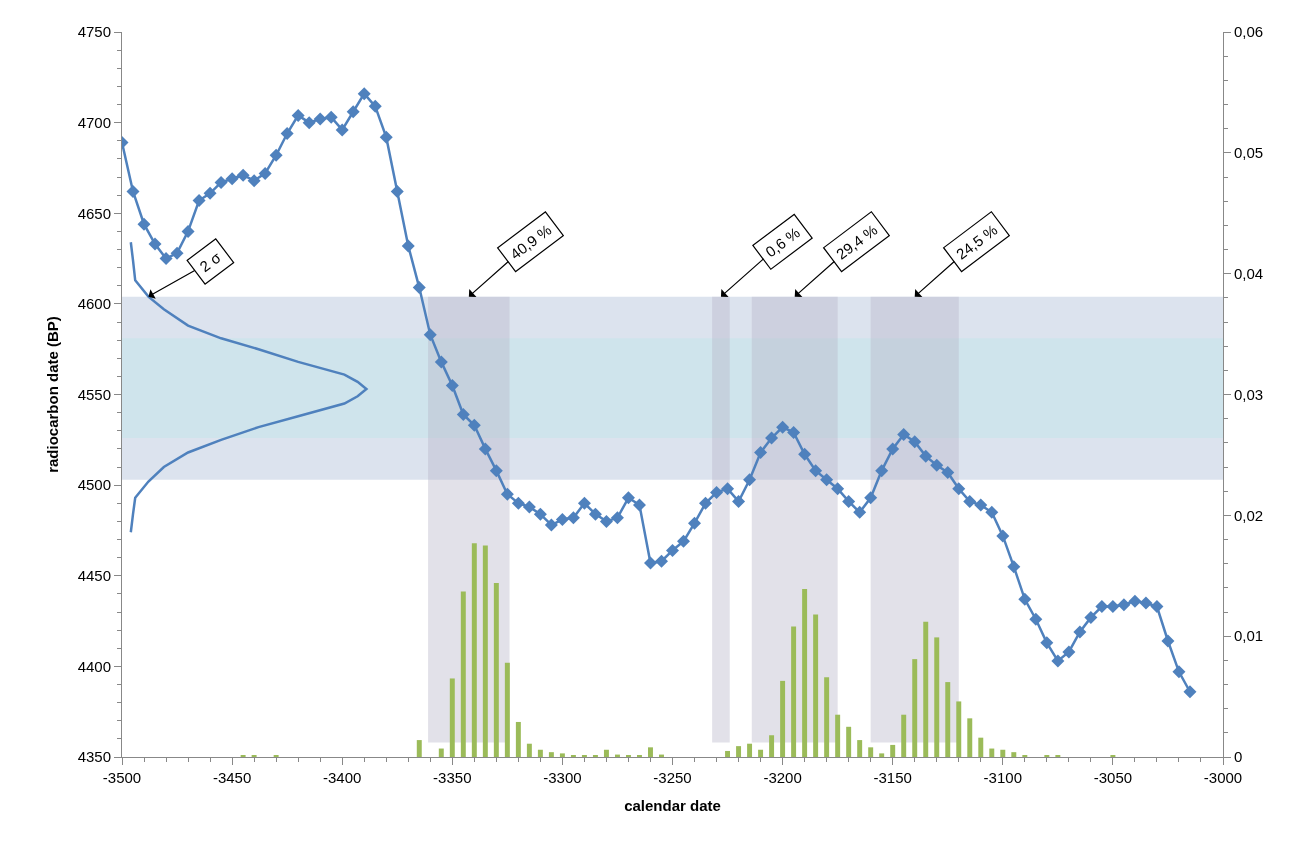 The image size is (1291, 842). I want to click on annotation: 2 σ, so click(210, 262).